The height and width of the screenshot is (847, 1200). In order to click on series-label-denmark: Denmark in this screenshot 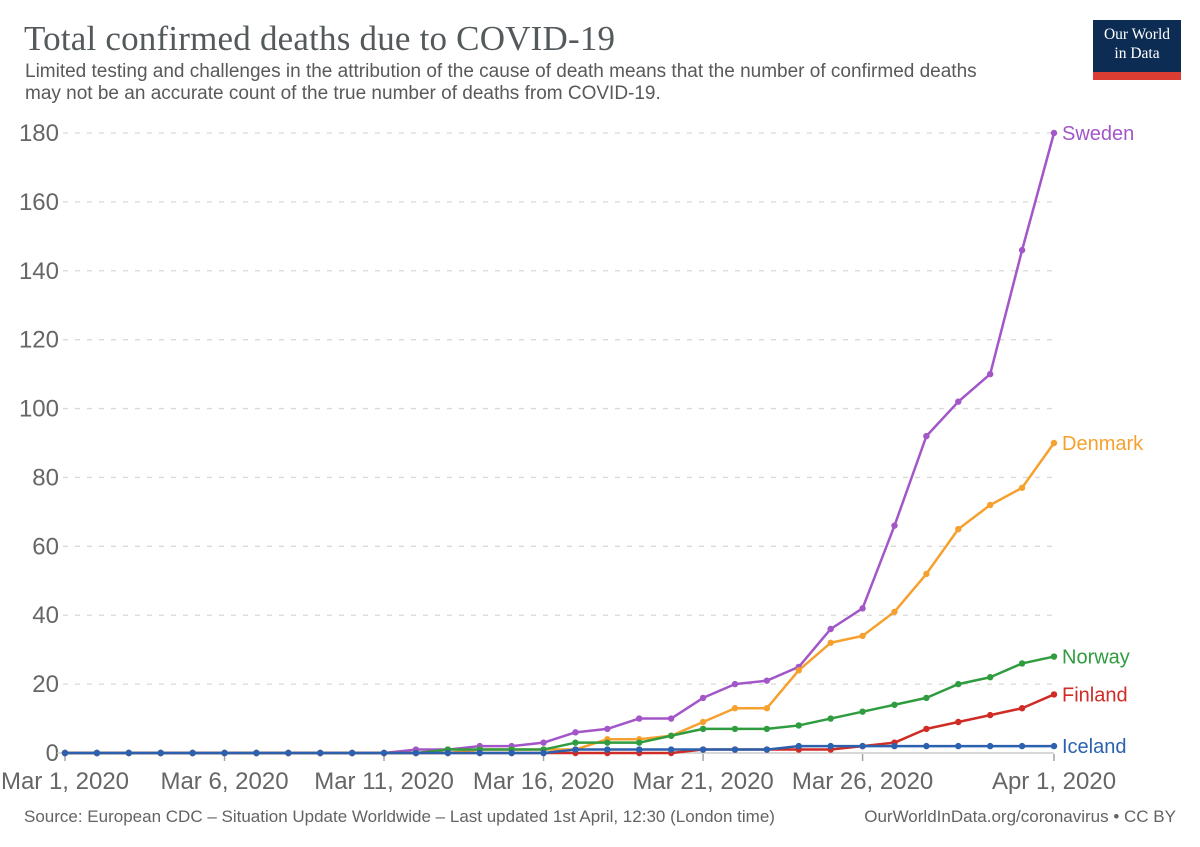, I will do `click(1103, 444)`.